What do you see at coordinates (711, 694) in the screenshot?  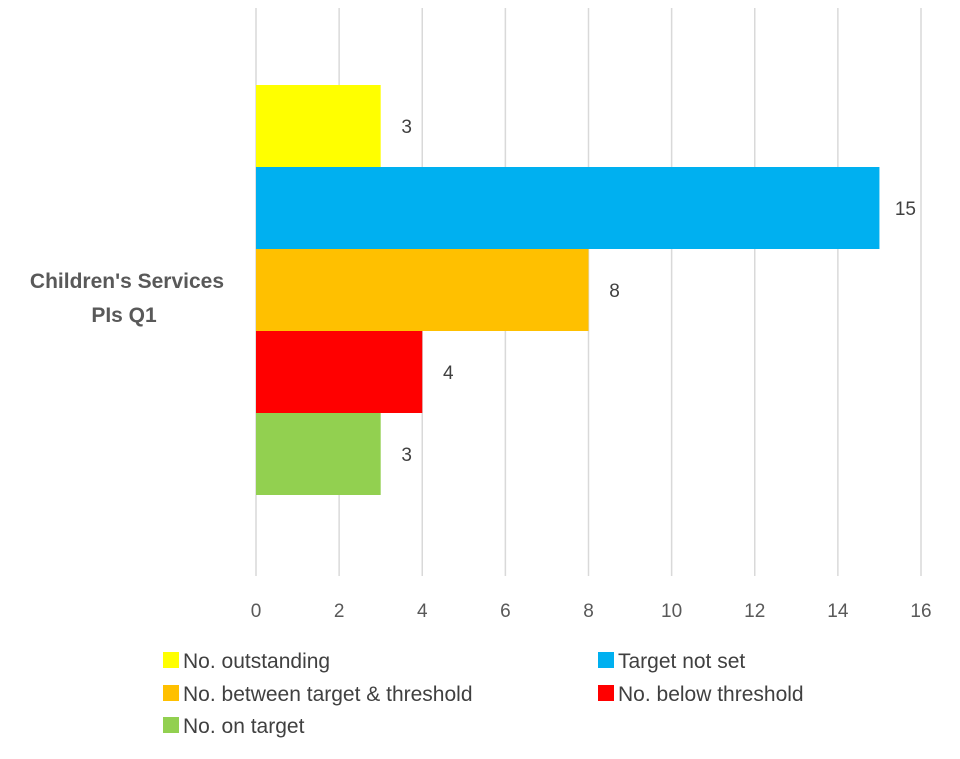 I see `legend-label: No. below threshold` at bounding box center [711, 694].